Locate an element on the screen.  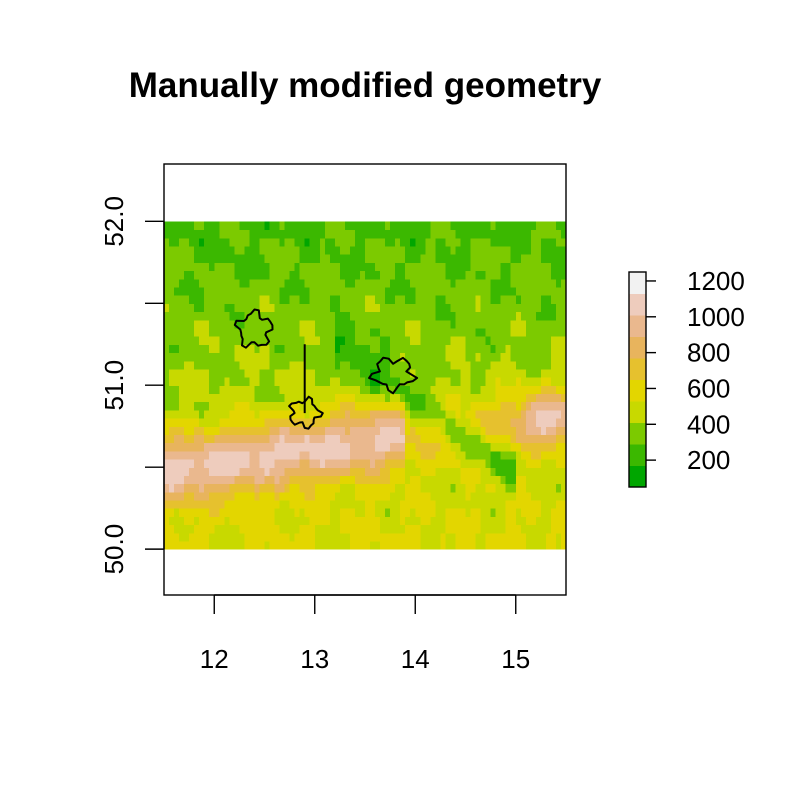
y-axis: 50.051.052.0 is located at coordinates (132, 385).